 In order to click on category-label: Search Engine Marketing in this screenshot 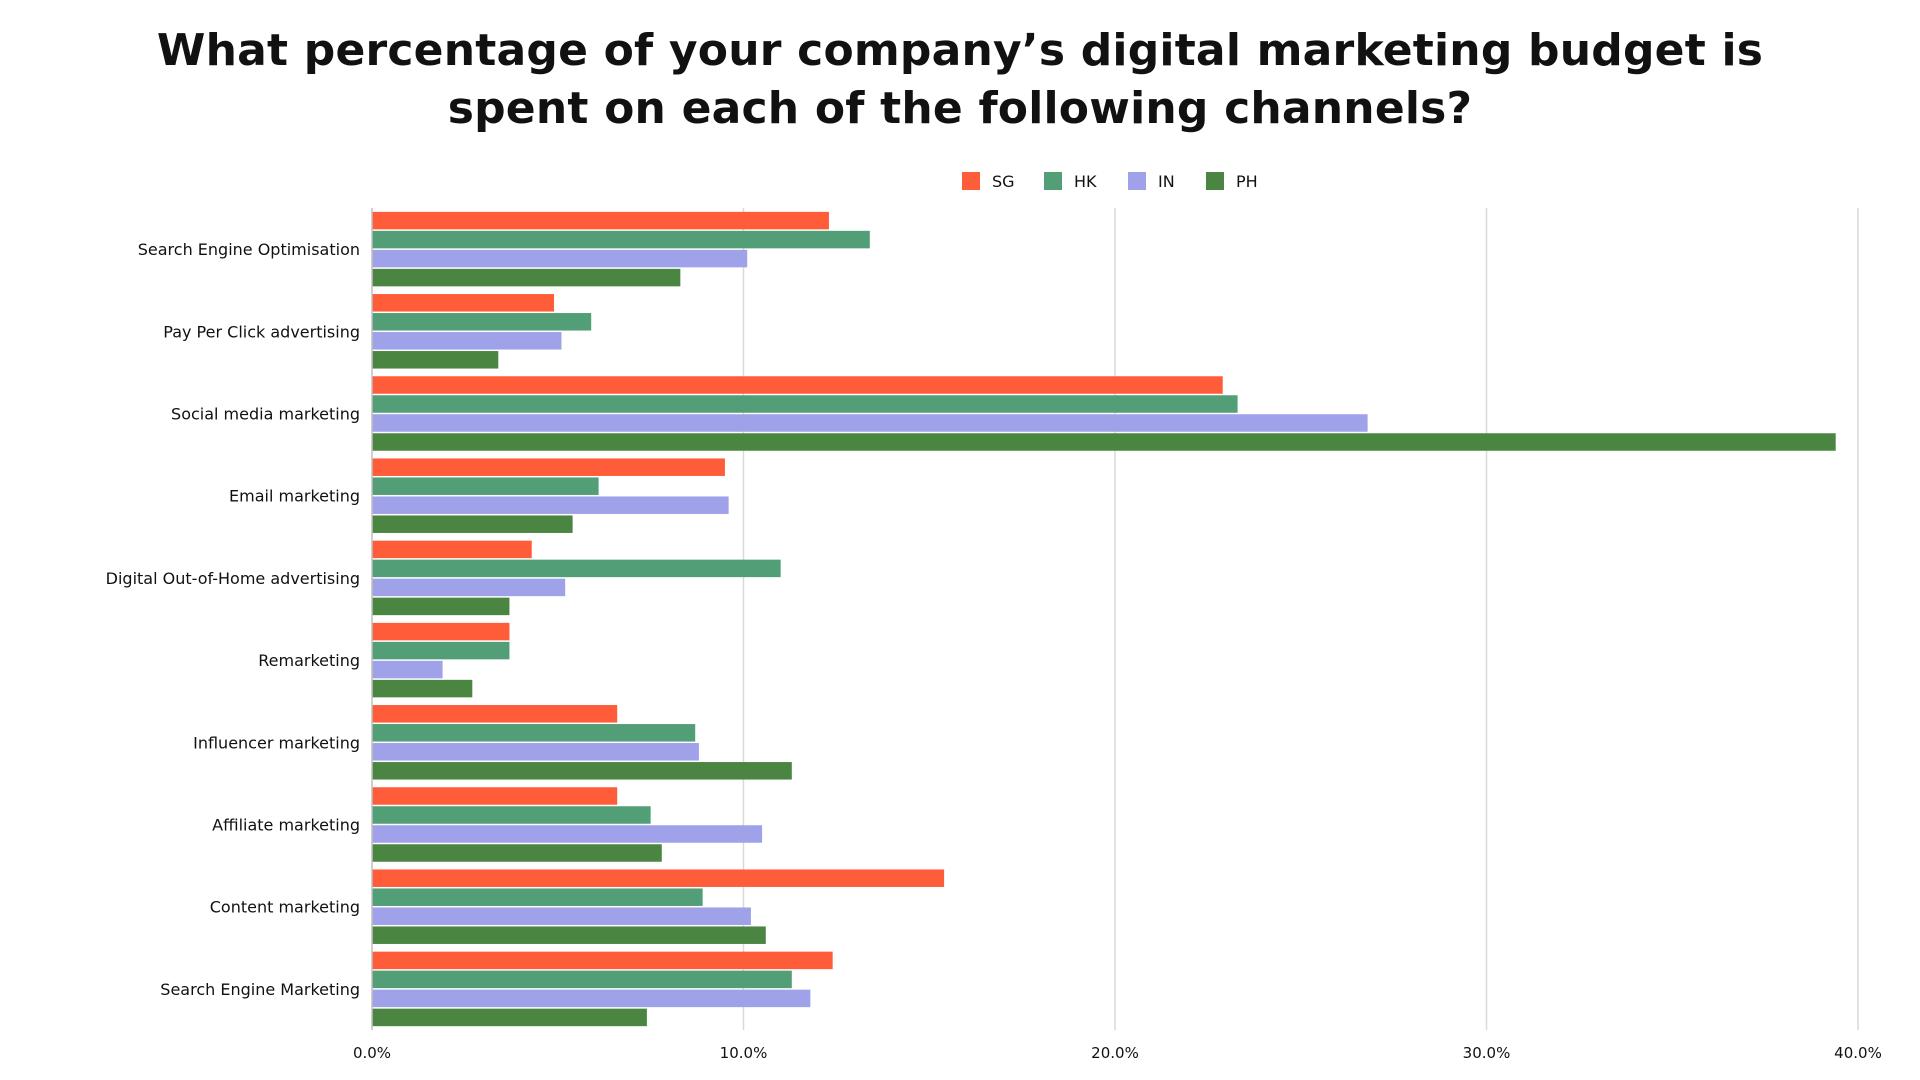, I will do `click(260, 989)`.